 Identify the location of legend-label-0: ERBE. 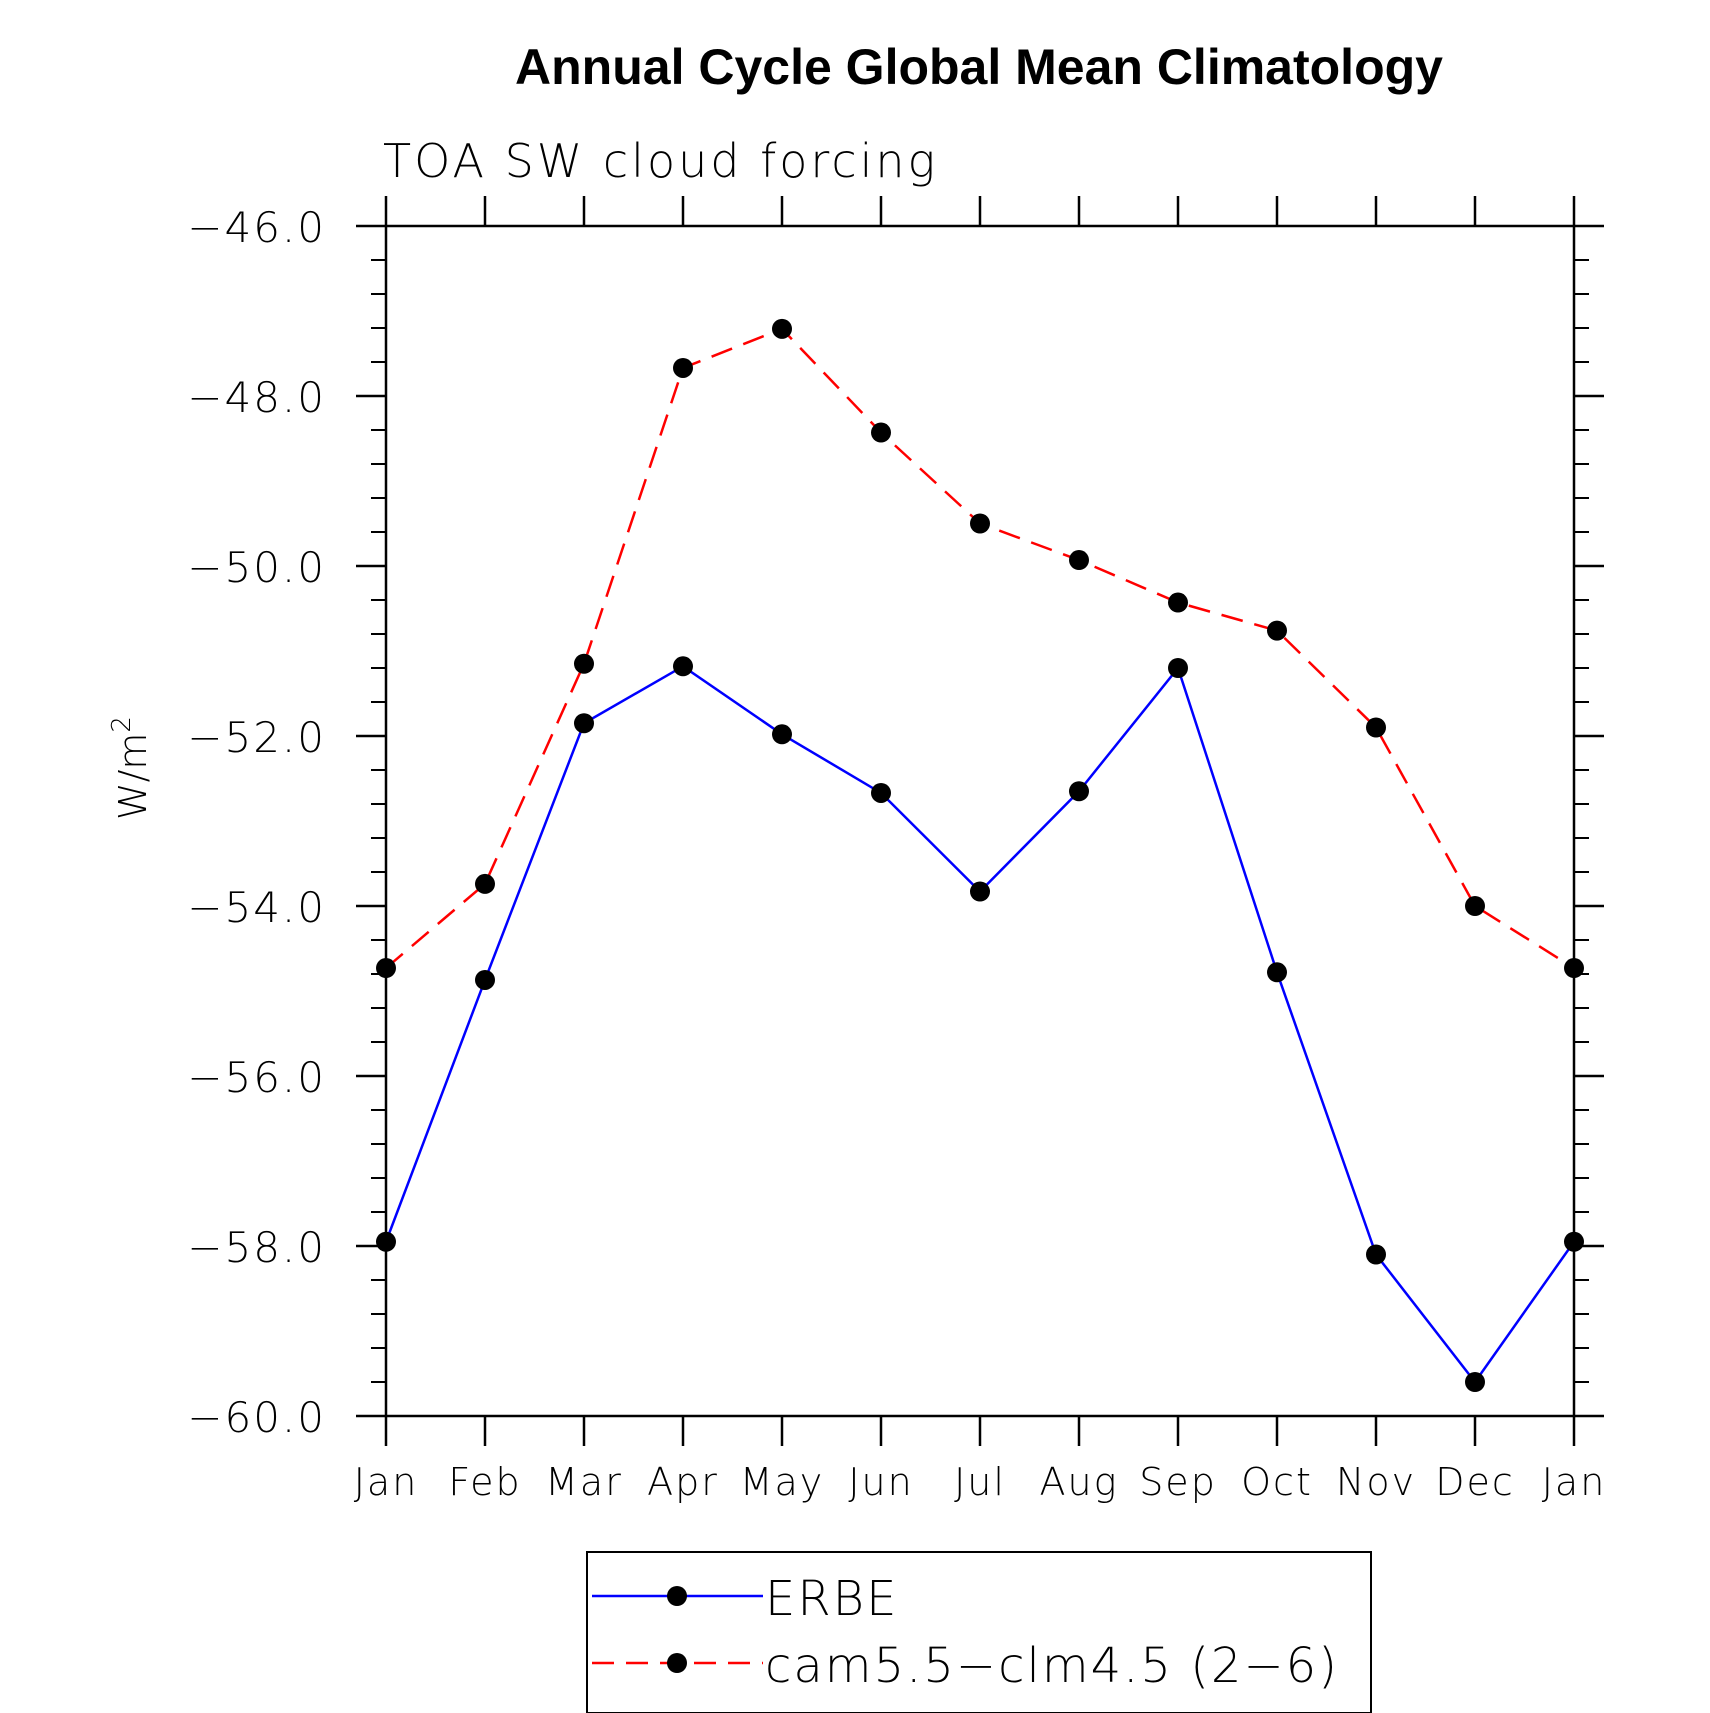
(831, 1599).